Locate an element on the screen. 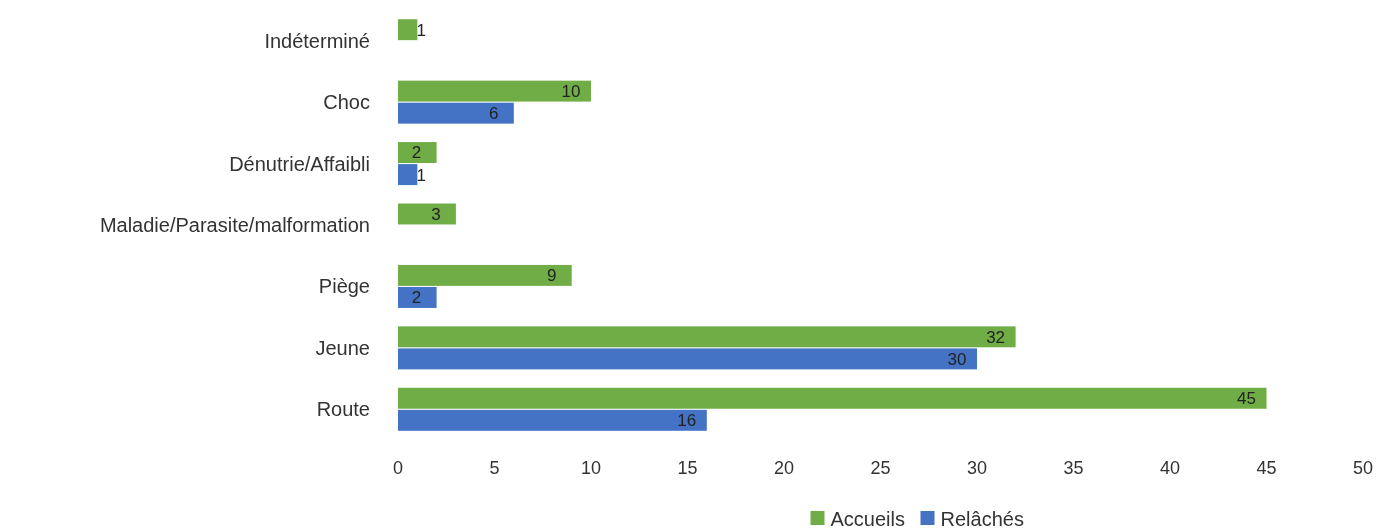 The height and width of the screenshot is (528, 1386). y-tick-label: Dénutrie/Affaibli is located at coordinates (299, 163).